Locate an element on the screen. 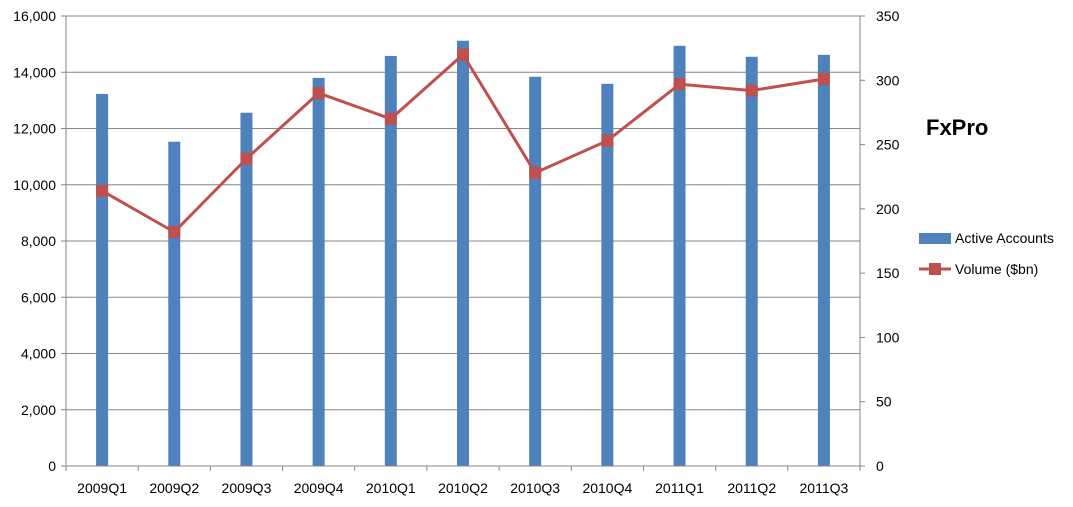 Image resolution: width=1073 pixels, height=507 pixels. left-axis-tick-label: 6,000 is located at coordinates (38, 297).